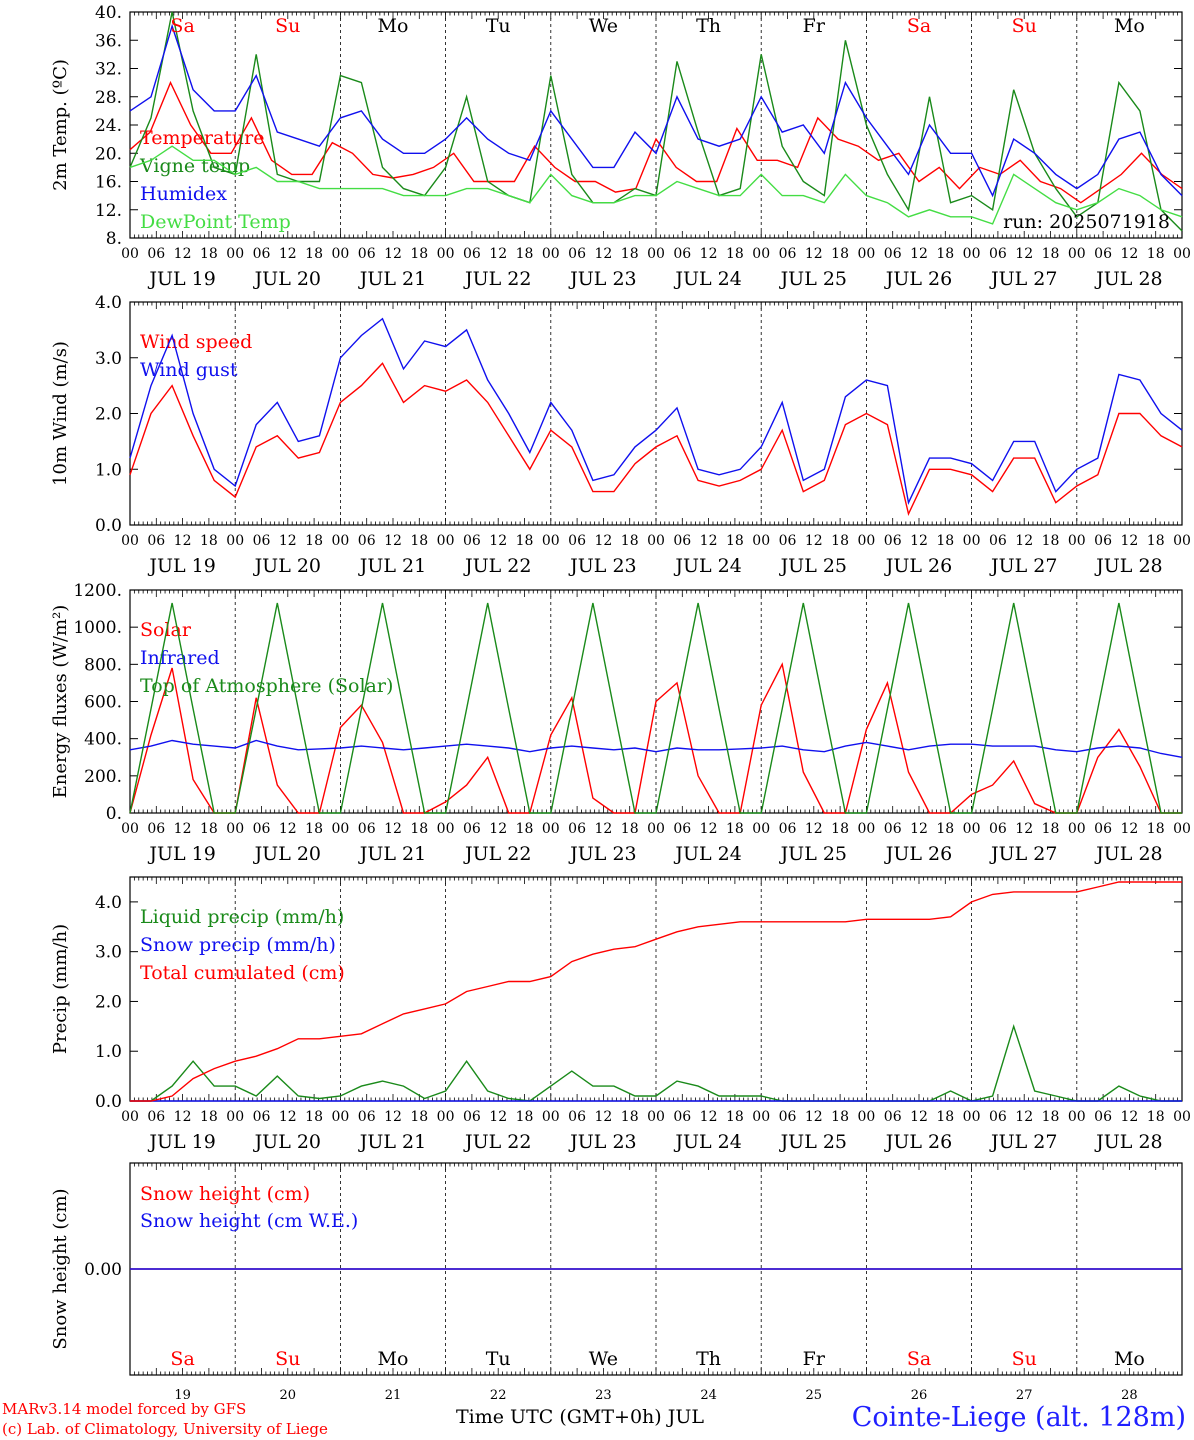 The width and height of the screenshot is (1194, 1440). I want to click on run-label: run: 2025071918, so click(1086, 222).